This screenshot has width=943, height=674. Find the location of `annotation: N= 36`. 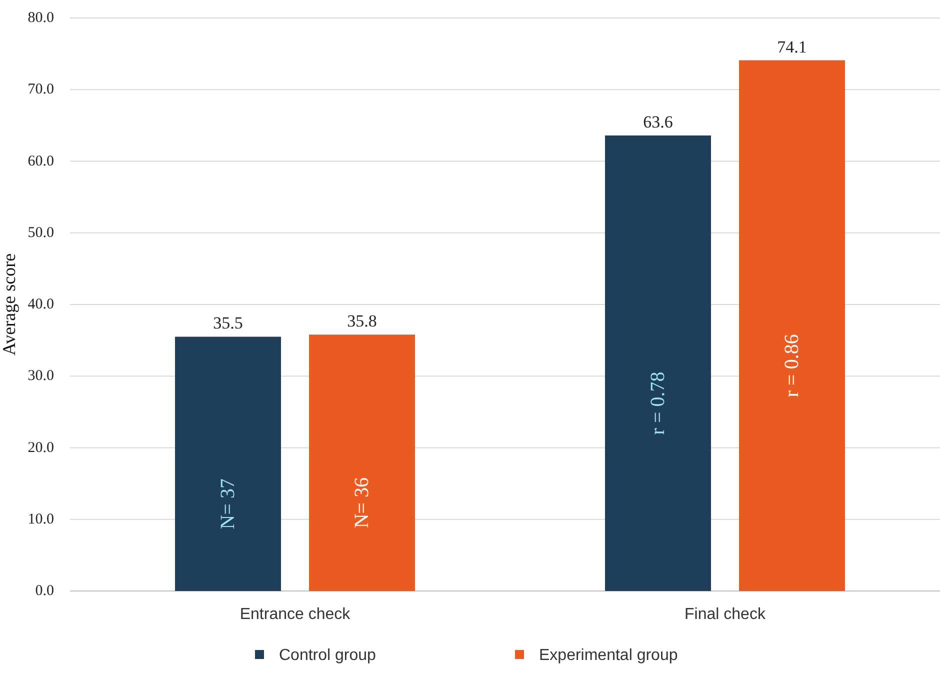

annotation: N= 36 is located at coordinates (362, 502).